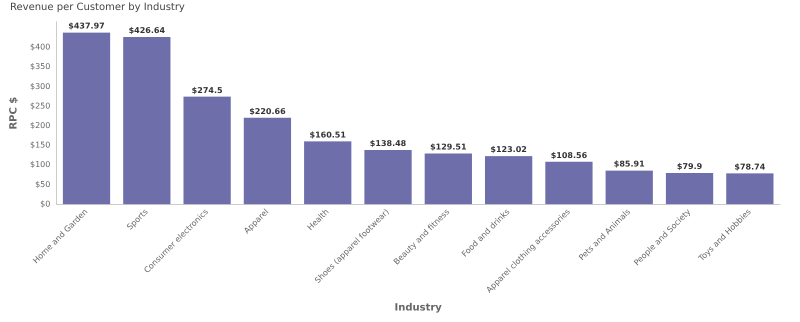 This screenshot has width=800, height=322. What do you see at coordinates (40, 125) in the screenshot?
I see `y-tick-label: $200` at bounding box center [40, 125].